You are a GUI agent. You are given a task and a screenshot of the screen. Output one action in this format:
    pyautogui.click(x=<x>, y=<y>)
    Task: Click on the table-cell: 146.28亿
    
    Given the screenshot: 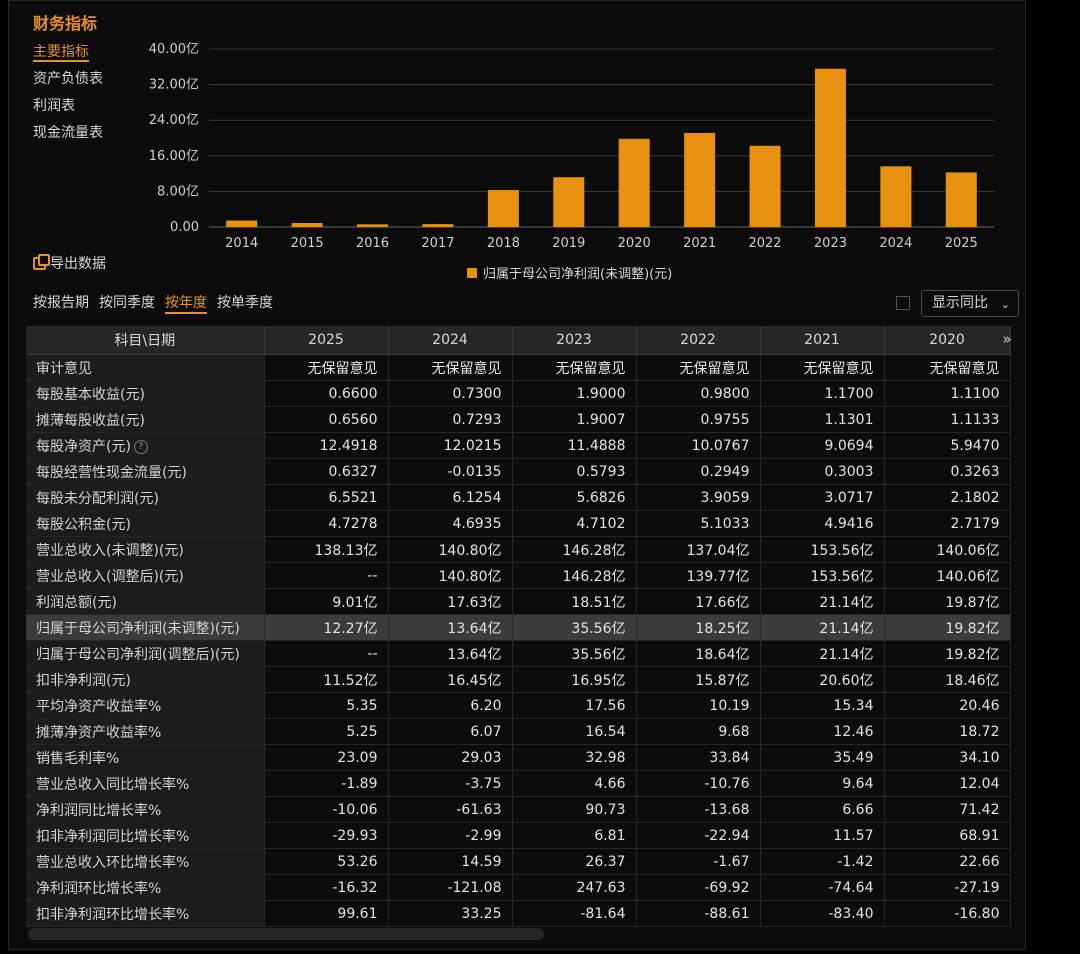 What is the action you would take?
    pyautogui.click(x=574, y=575)
    